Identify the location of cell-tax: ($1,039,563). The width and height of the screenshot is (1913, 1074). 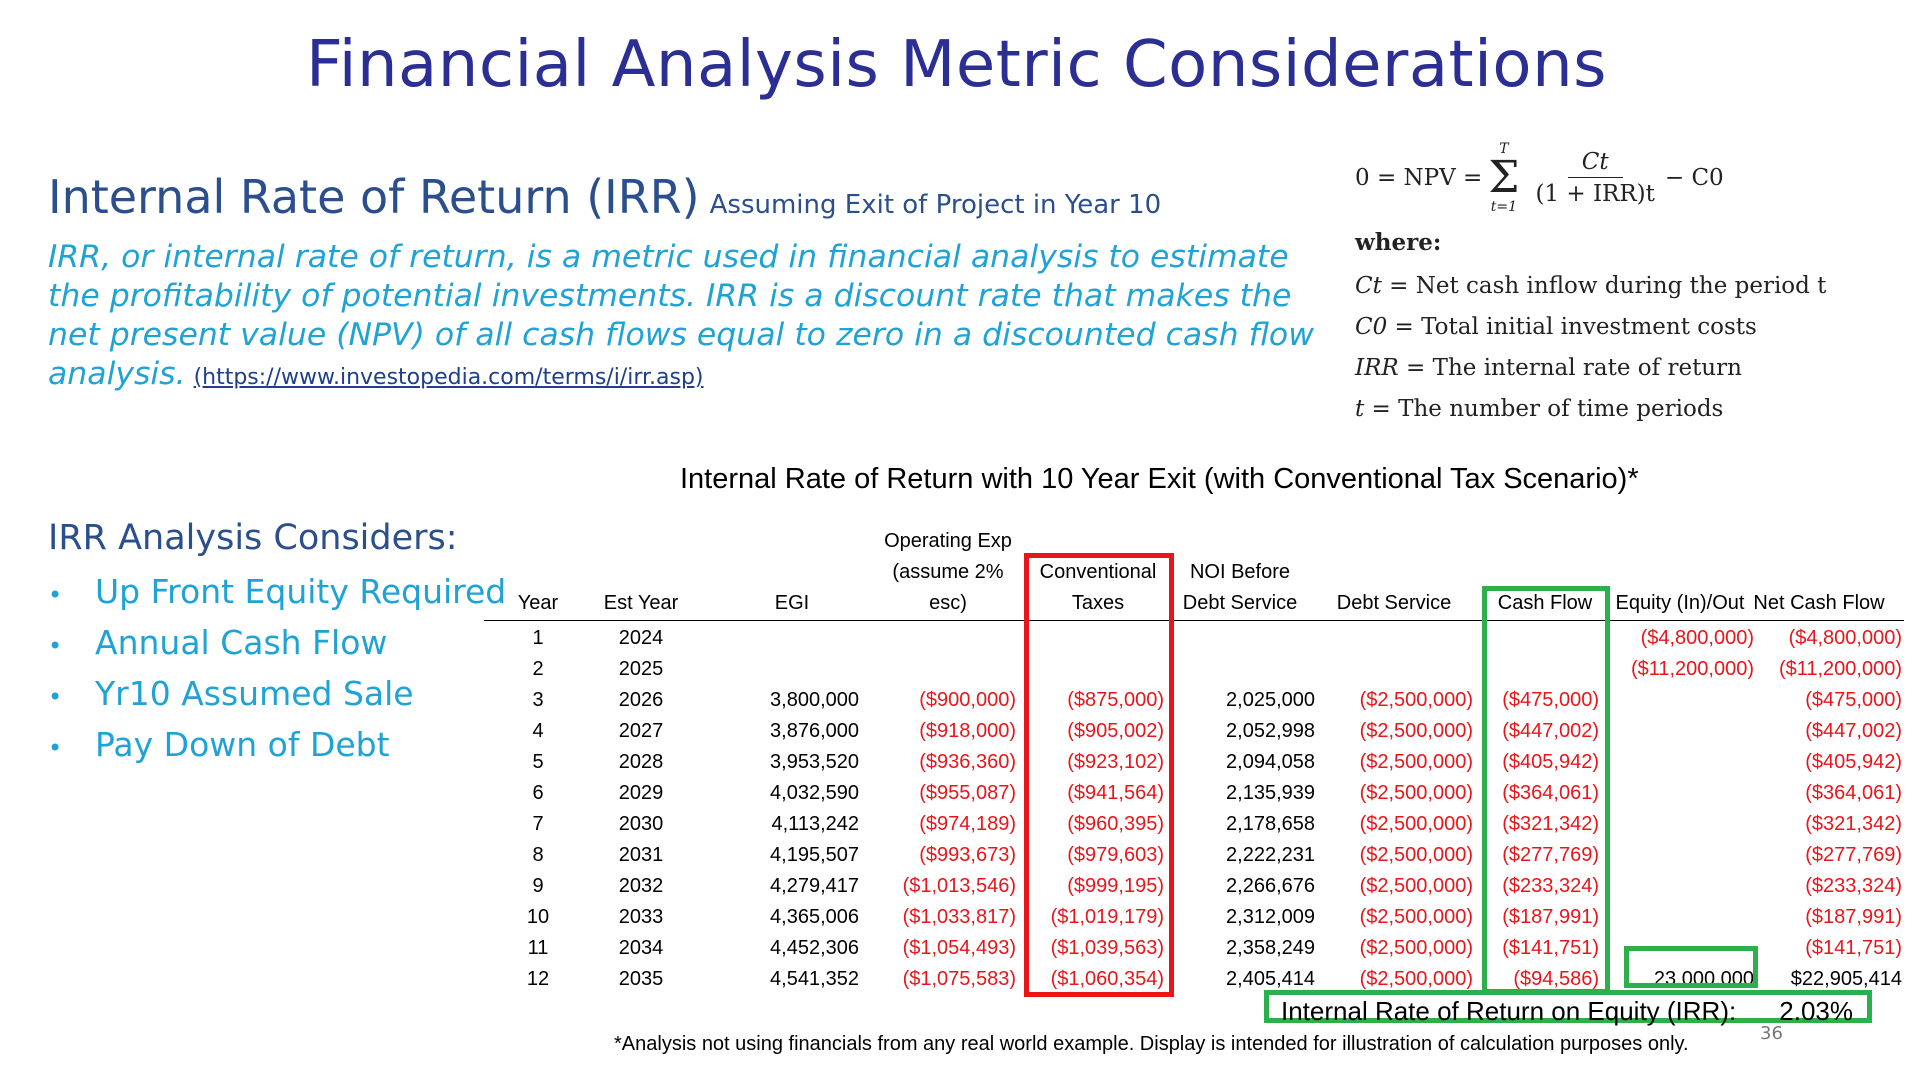
(1107, 948).